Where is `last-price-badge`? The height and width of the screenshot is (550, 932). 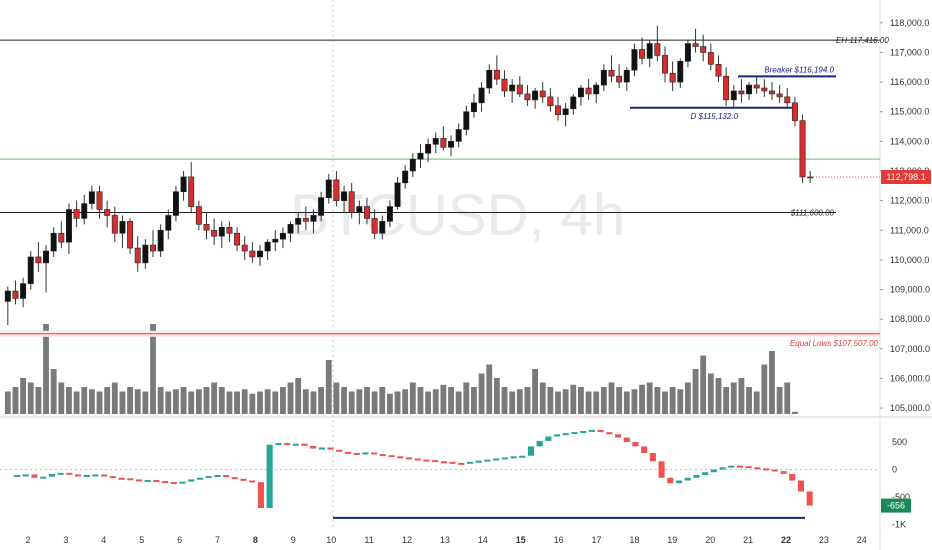 last-price-badge is located at coordinates (906, 176).